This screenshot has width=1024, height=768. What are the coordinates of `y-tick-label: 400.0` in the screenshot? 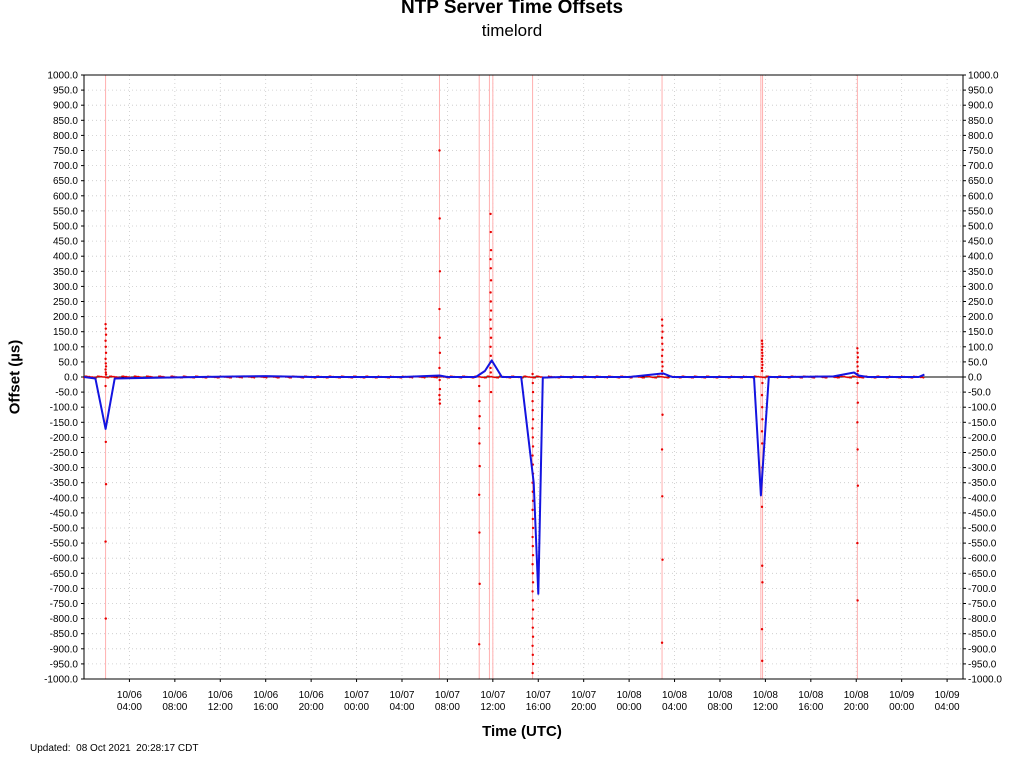 It's located at (980, 257).